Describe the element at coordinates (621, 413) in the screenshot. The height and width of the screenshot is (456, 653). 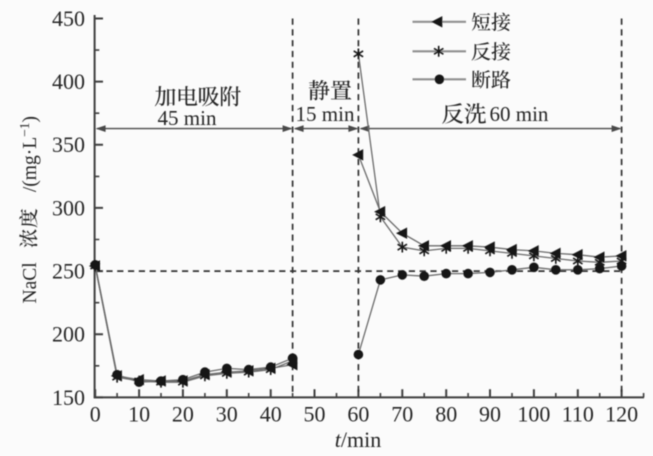
I see `svg-text: 120` at that location.